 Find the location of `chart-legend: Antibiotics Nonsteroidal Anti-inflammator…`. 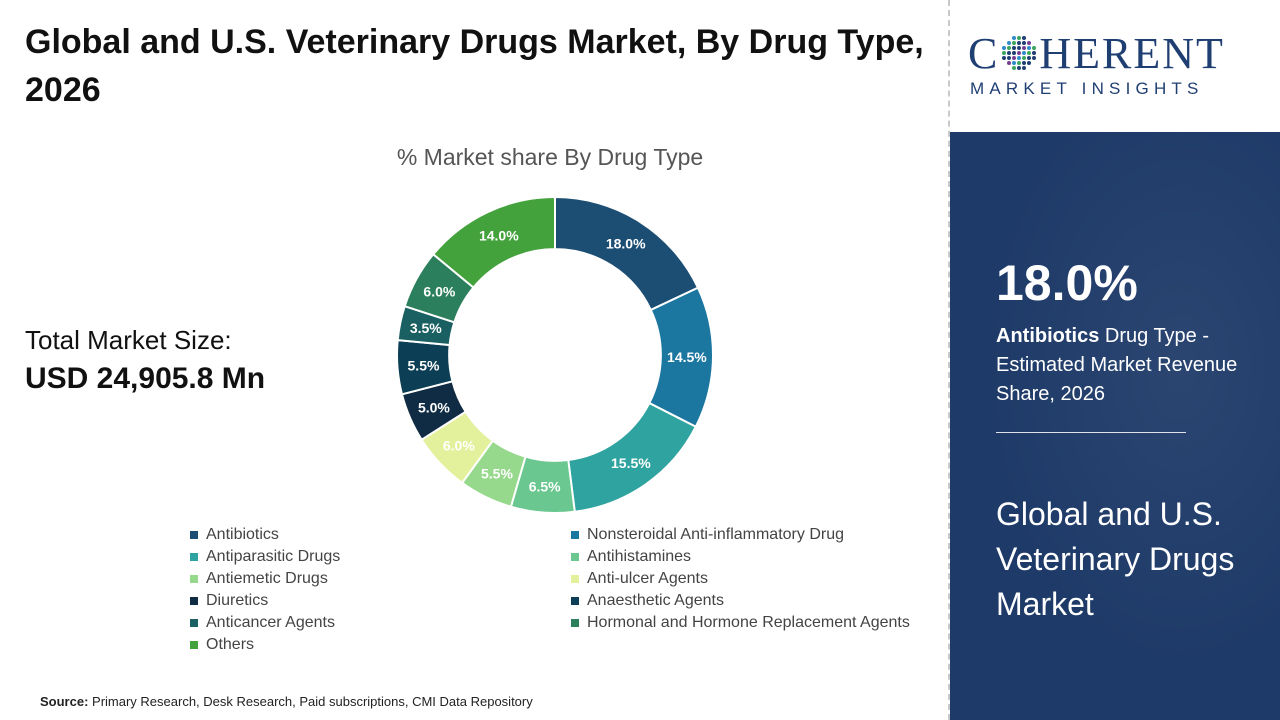

chart-legend: Antibiotics Nonsteroidal Anti-inflammator… is located at coordinates (570, 594).